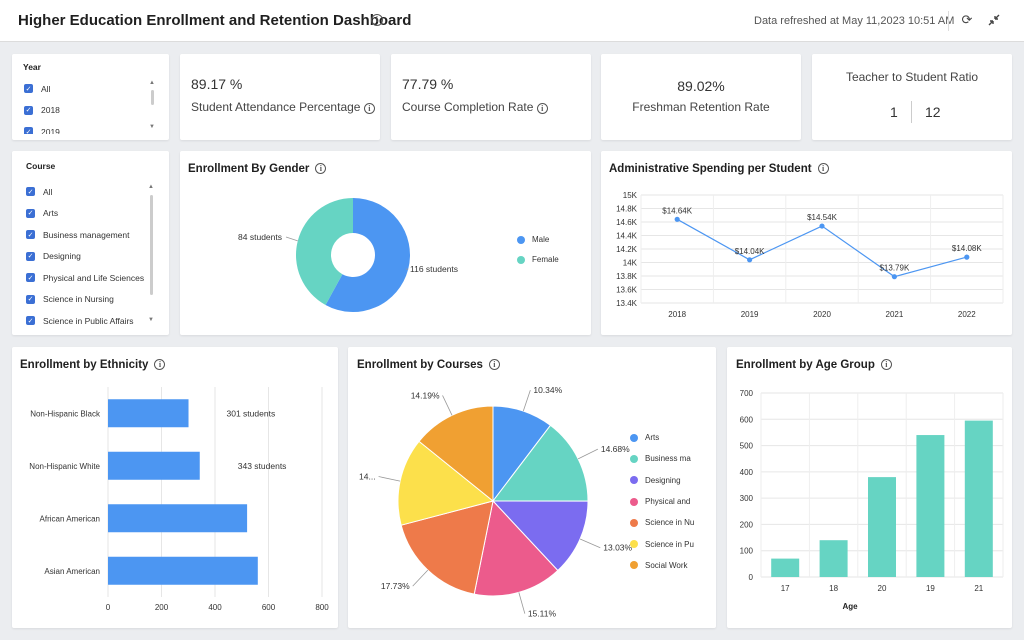  I want to click on y-tick-label: Asian American, so click(72, 571).